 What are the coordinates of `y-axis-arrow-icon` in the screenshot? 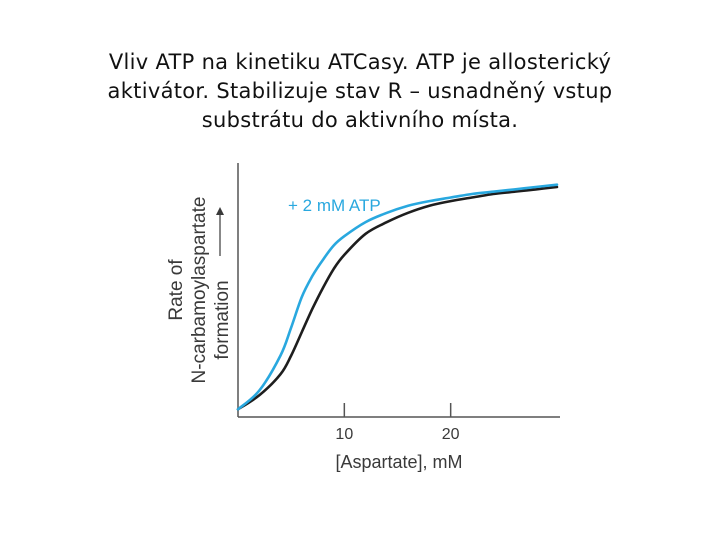 It's located at (220, 231).